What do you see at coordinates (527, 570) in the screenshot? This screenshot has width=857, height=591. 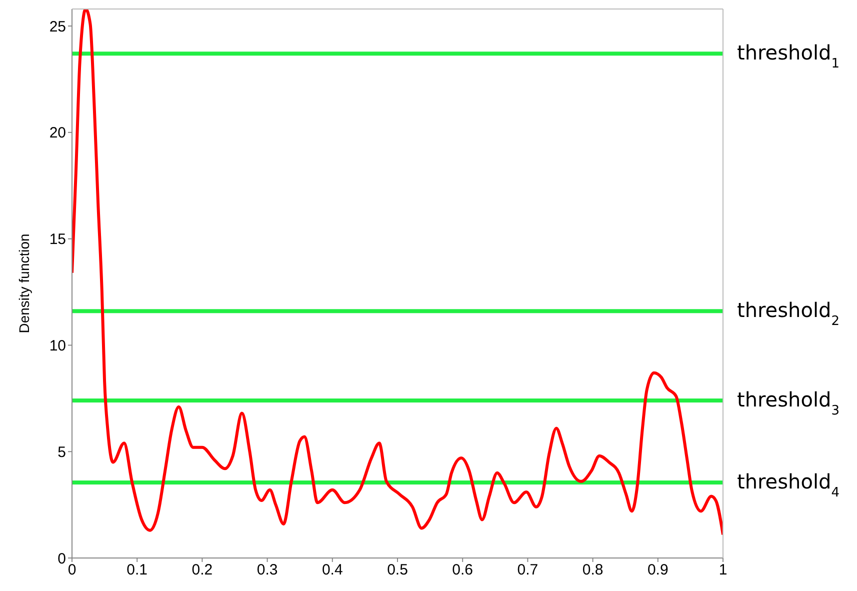 I see `x-tick-label: 0.7` at bounding box center [527, 570].